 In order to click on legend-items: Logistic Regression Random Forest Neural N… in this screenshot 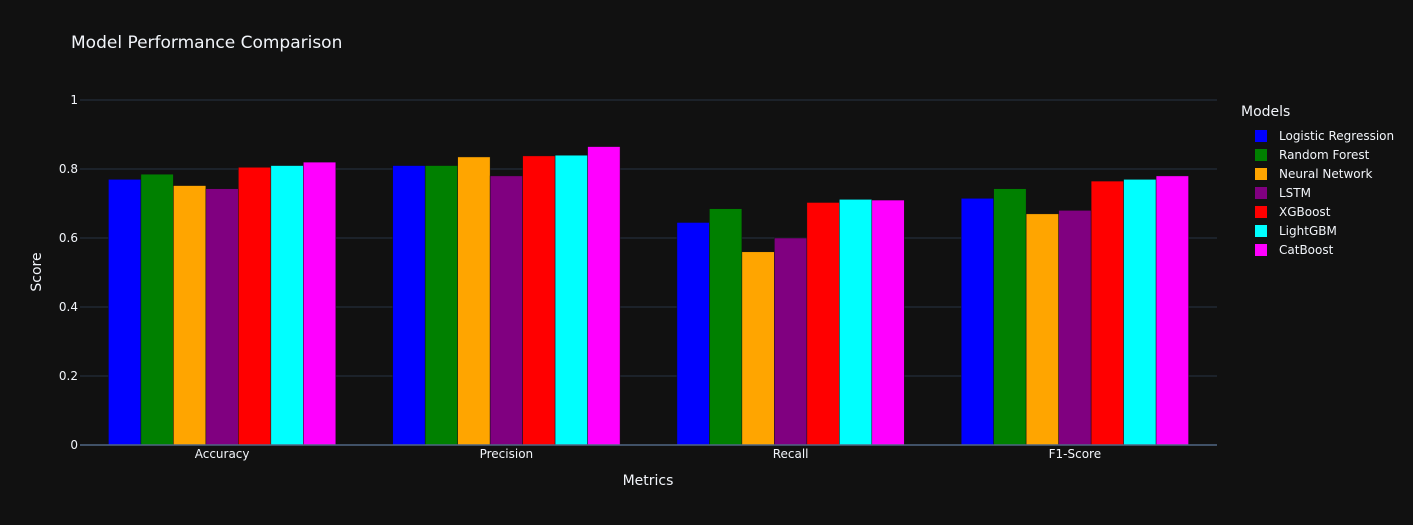, I will do `click(1317, 192)`.